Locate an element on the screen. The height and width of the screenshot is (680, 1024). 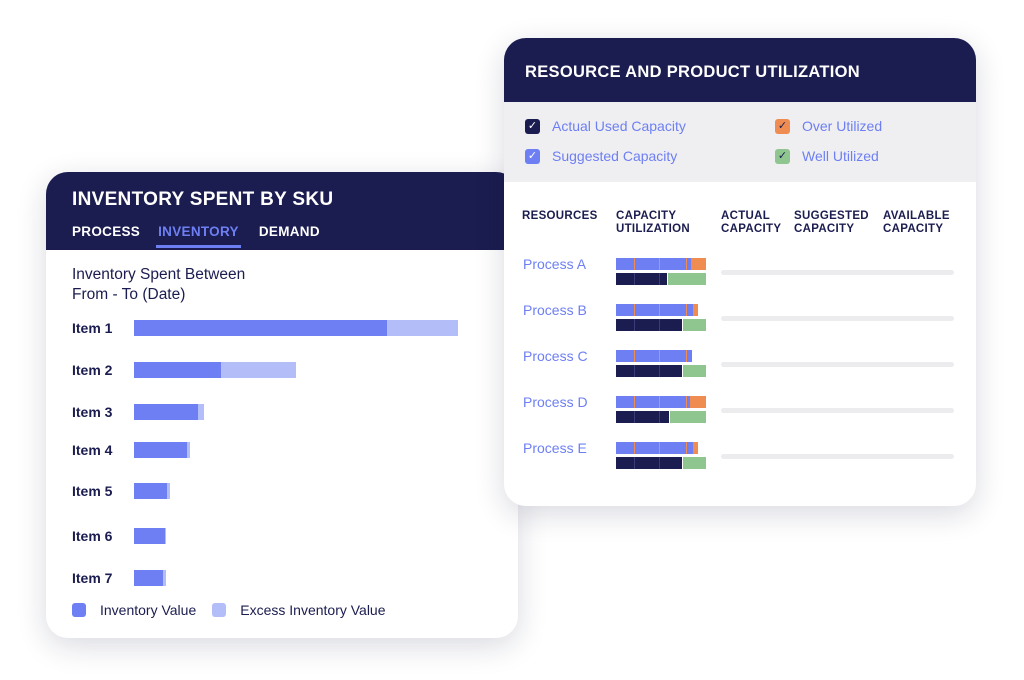
tab-process: PROCESS is located at coordinates (106, 231).